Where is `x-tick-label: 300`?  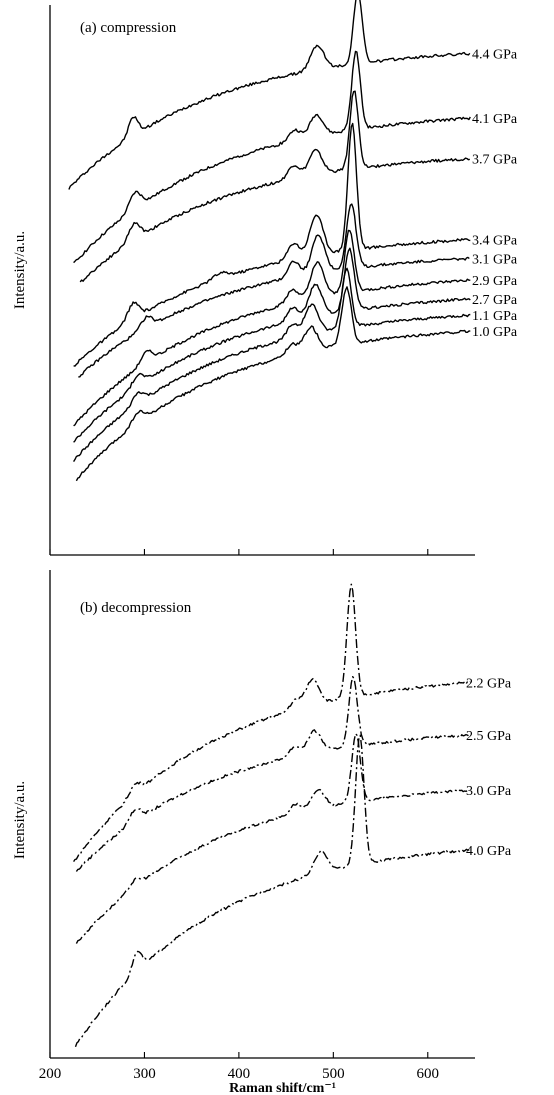 x-tick-label: 300 is located at coordinates (144, 1074).